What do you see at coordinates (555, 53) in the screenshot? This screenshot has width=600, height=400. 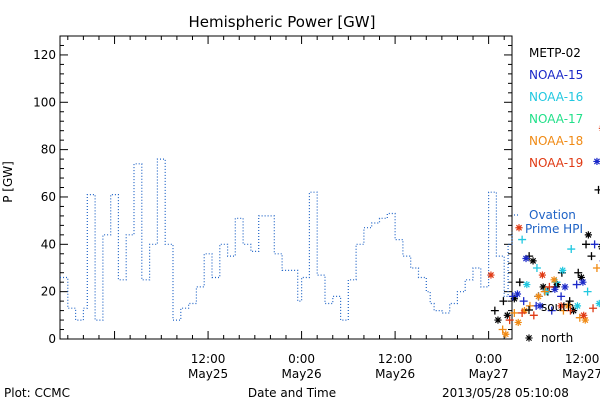 I see `legend-entry-metp-02: METP-02` at bounding box center [555, 53].